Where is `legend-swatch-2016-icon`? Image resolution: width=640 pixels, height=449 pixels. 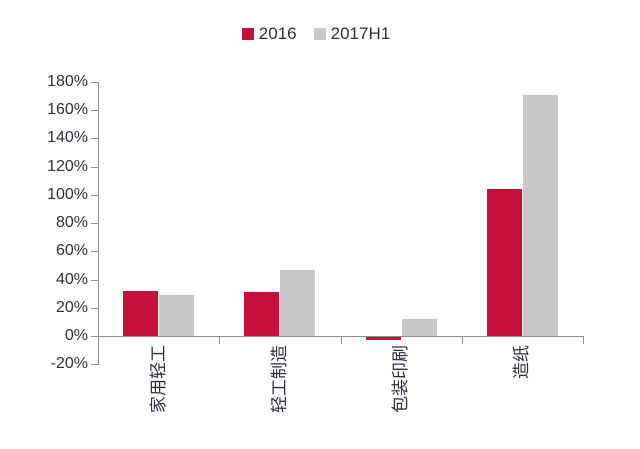
legend-swatch-2016-icon is located at coordinates (247, 34).